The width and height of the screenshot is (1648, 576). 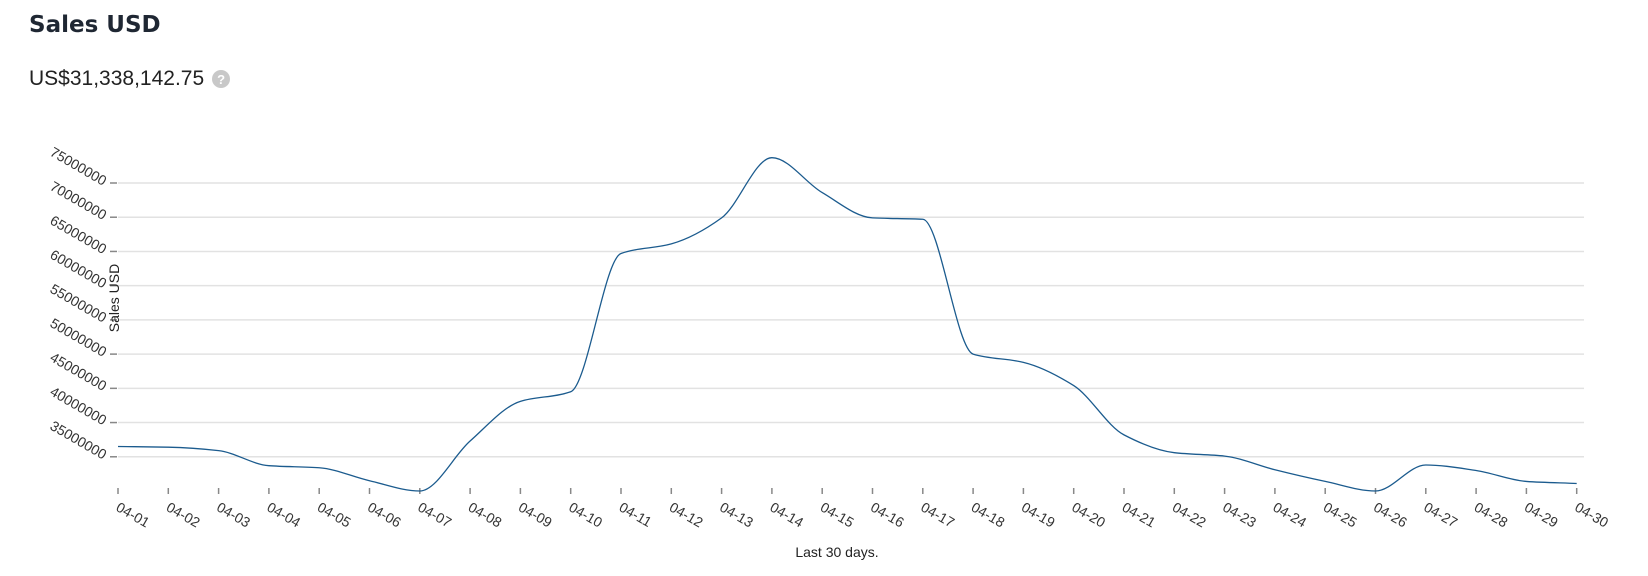 I want to click on x-tick-label: 04-08, so click(x=485, y=515).